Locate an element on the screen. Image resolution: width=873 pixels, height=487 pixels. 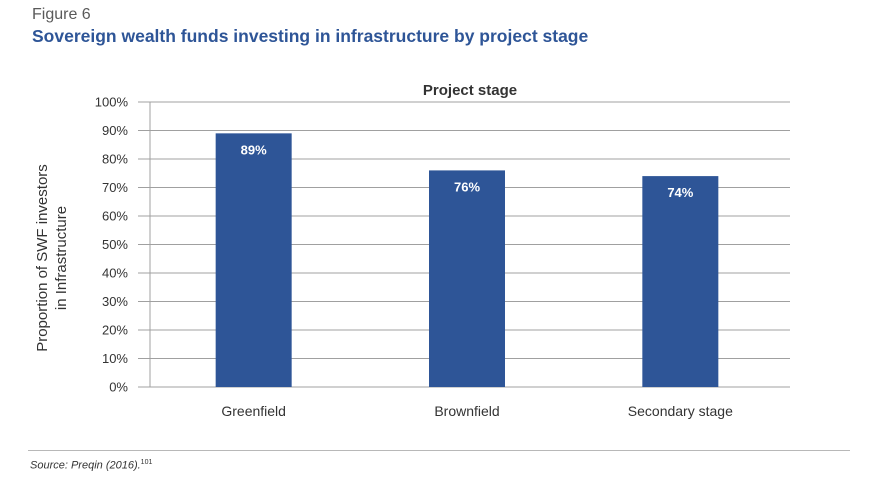
source-text: Source: Preqin (2016). is located at coordinates (85, 465).